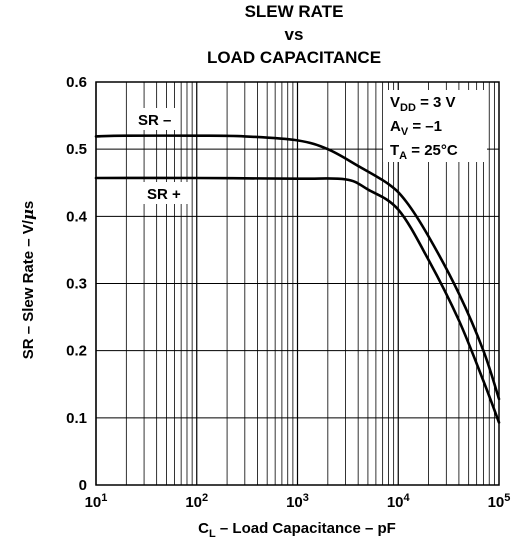 This screenshot has width=529, height=548. I want to click on y-axis-label-mu: μ, so click(28, 214).